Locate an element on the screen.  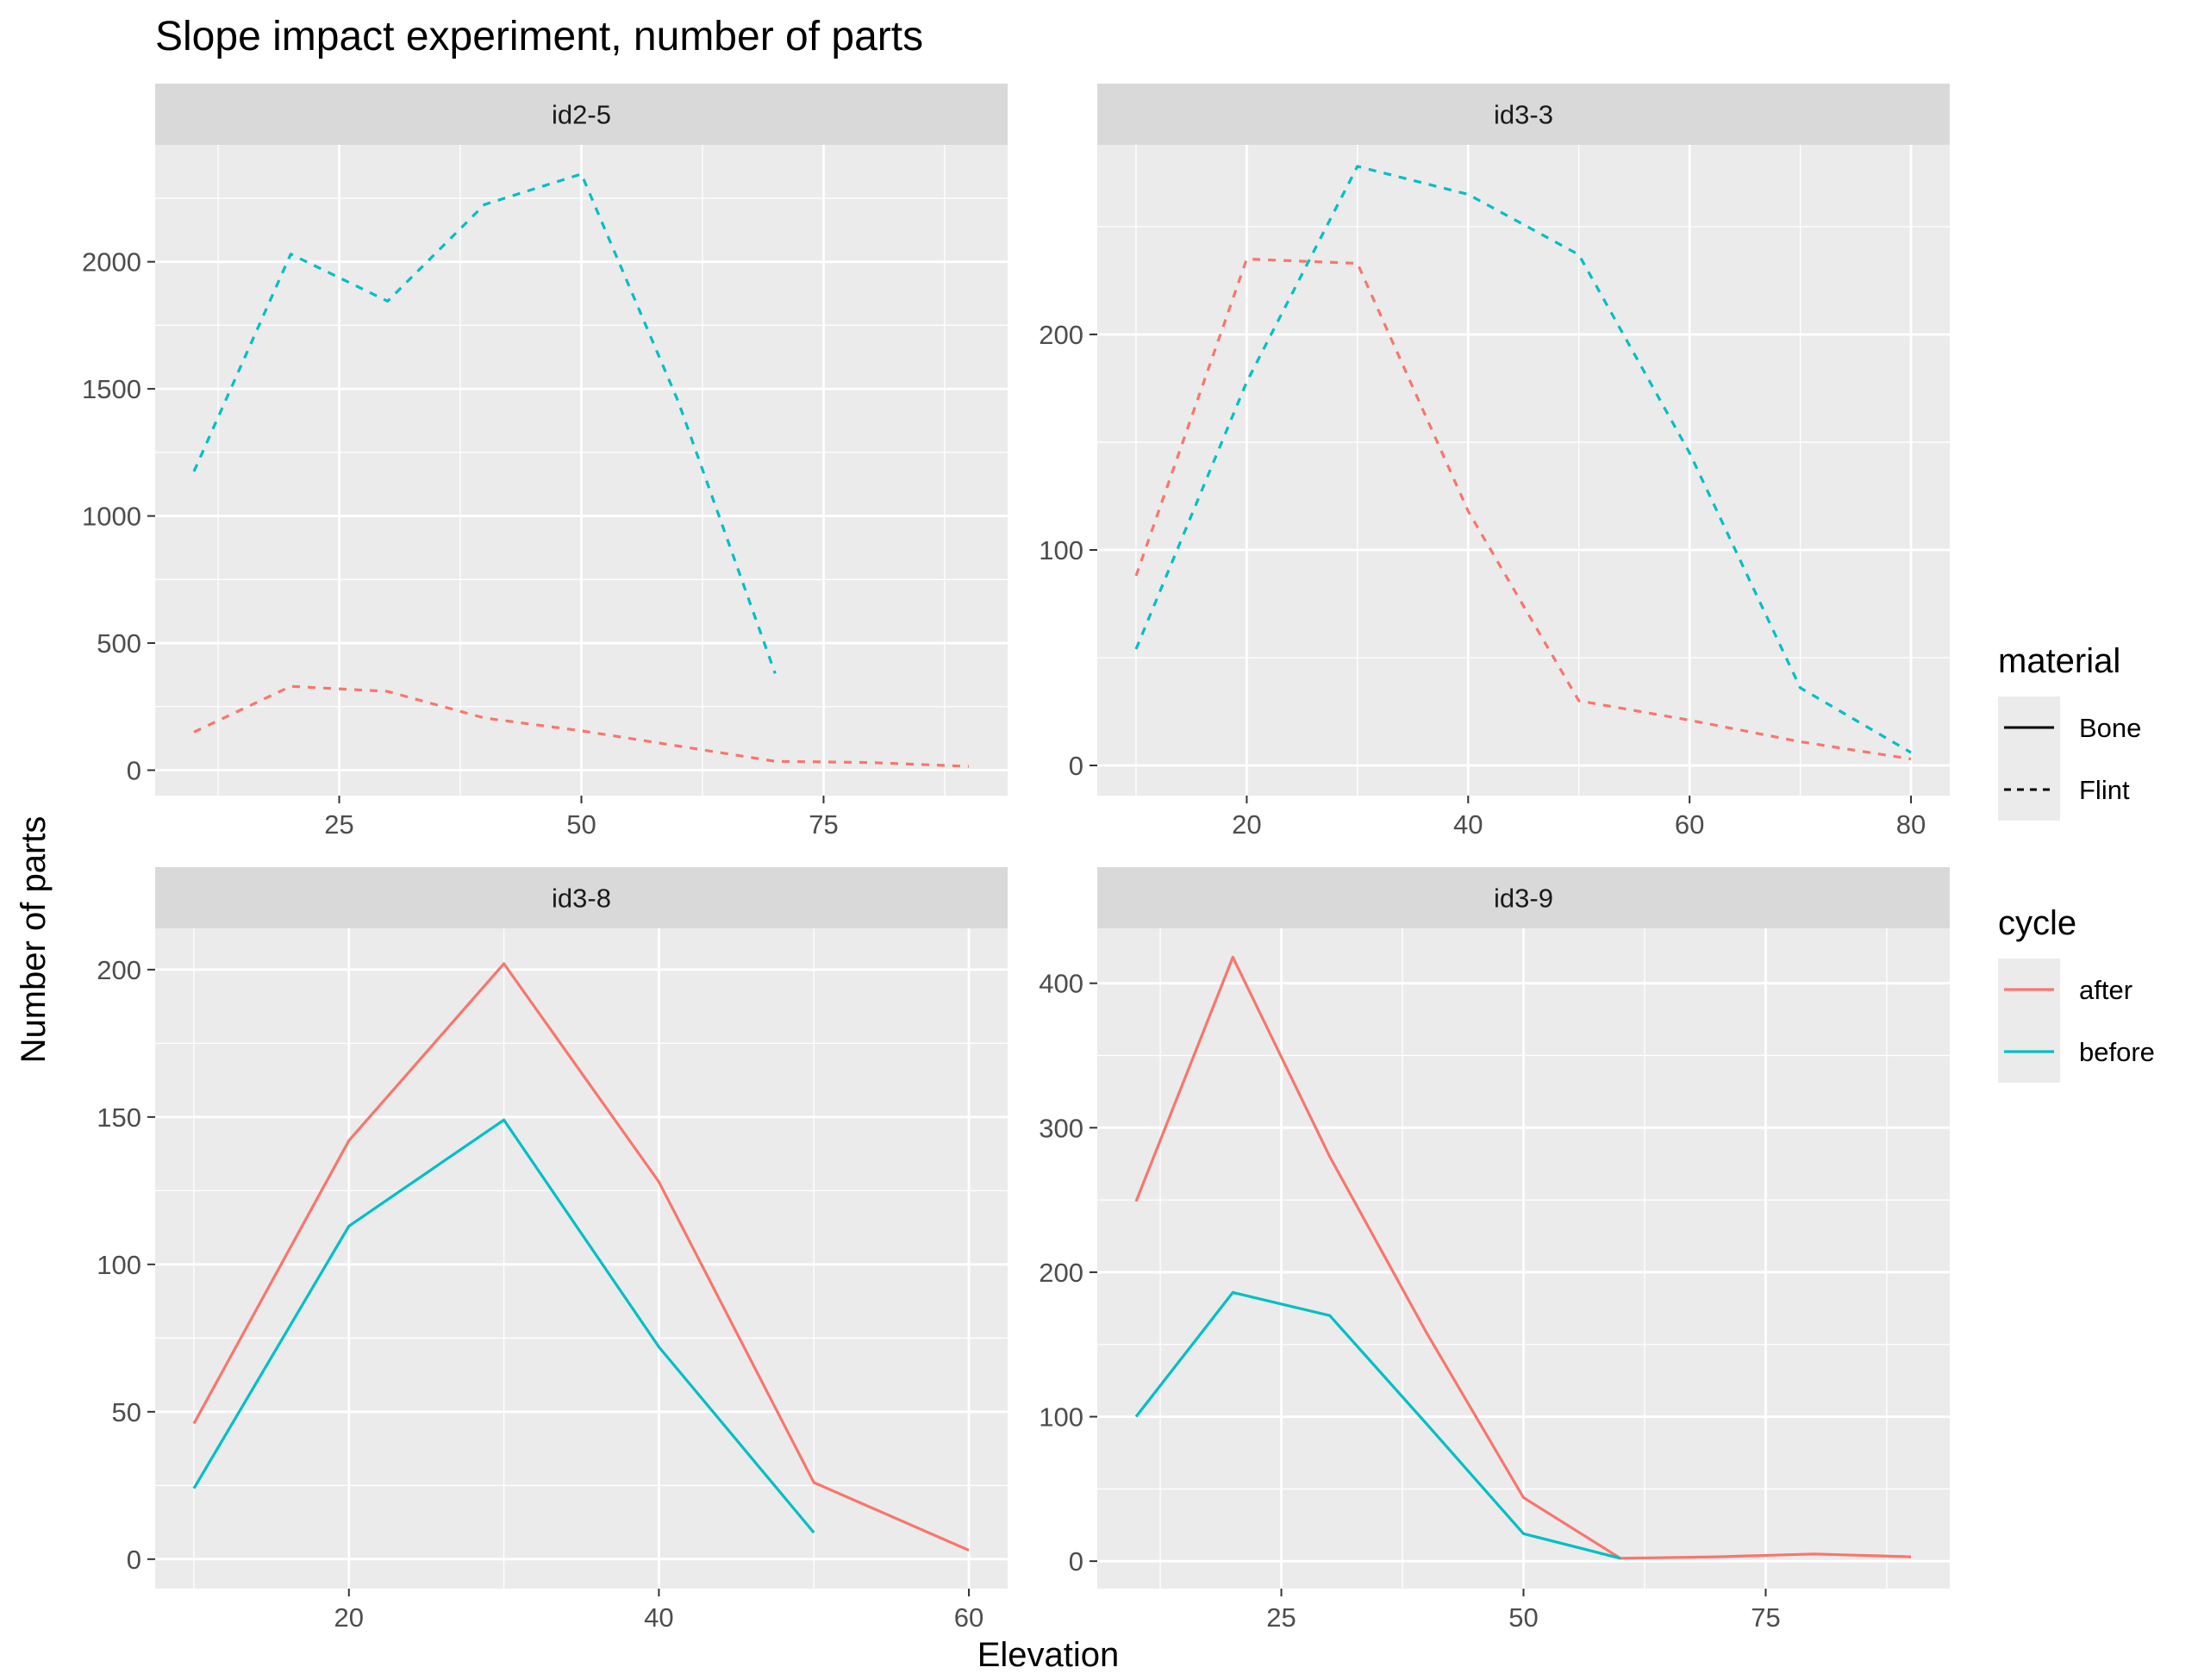
y-axis-title: Number of parts is located at coordinates (34, 940).